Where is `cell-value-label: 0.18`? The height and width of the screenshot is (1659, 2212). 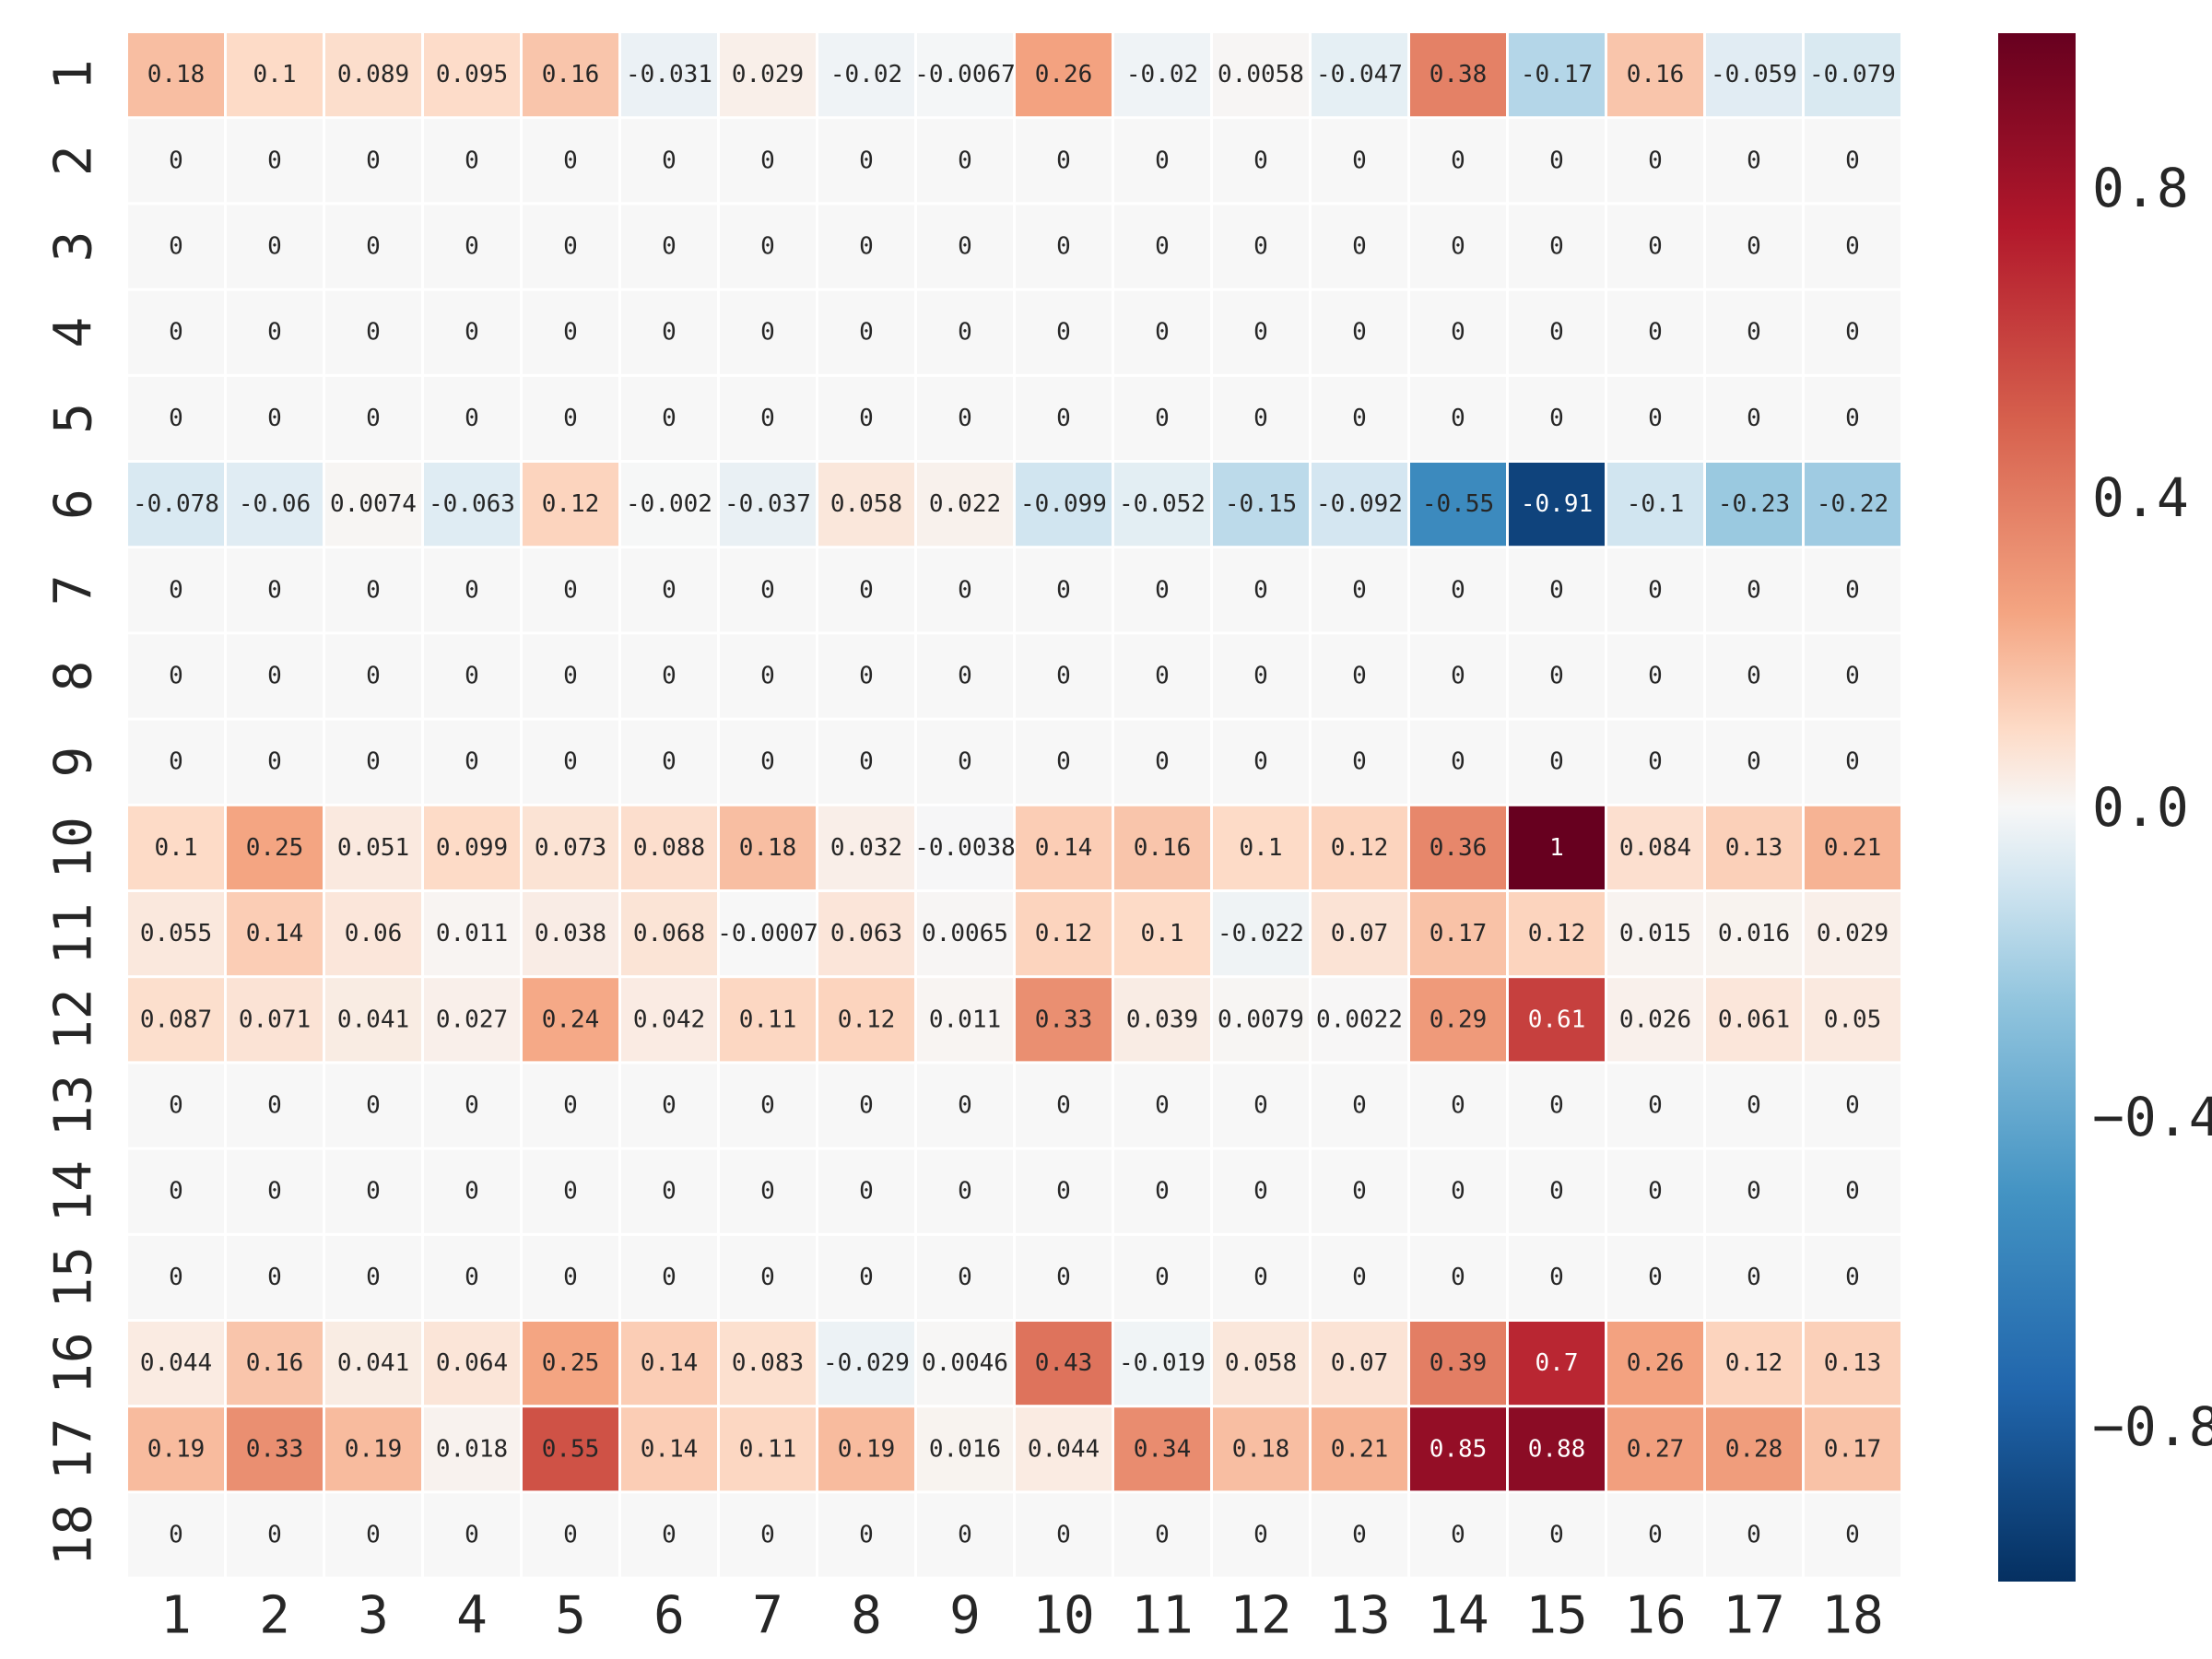
cell-value-label: 0.18 is located at coordinates (176, 74).